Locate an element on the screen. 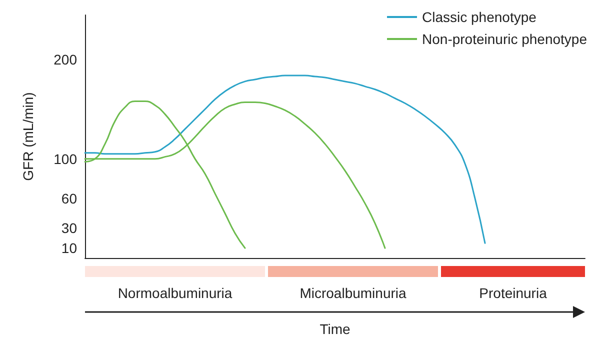 This screenshot has height=345, width=600. y-tick-label: 60 is located at coordinates (69, 198).